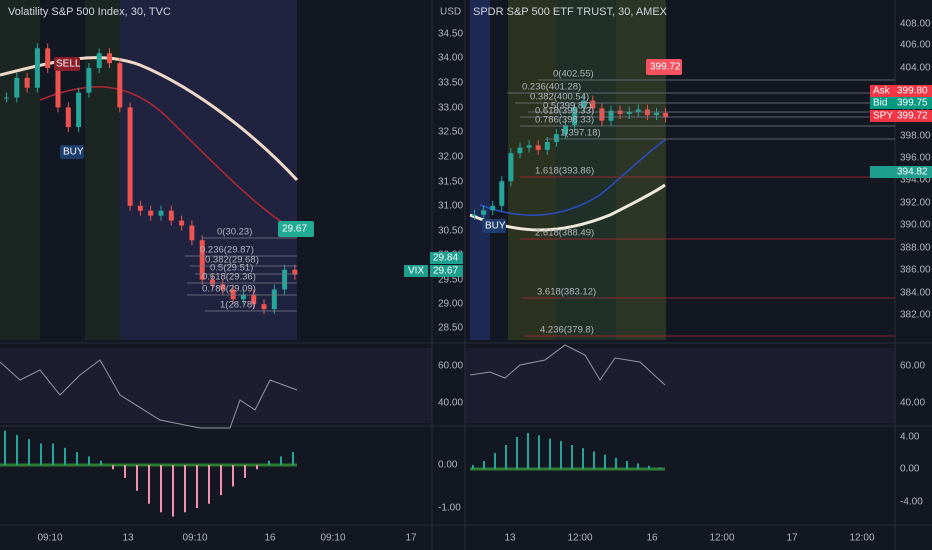 The width and height of the screenshot is (932, 550). I want to click on currency: USD, so click(450, 12).